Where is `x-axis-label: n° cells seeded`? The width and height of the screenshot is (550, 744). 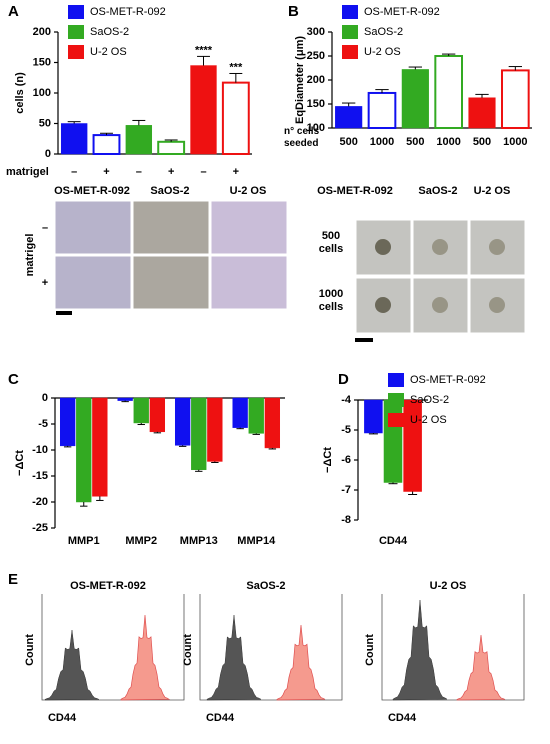
x-axis-label: n° cells seeded is located at coordinates (302, 137).